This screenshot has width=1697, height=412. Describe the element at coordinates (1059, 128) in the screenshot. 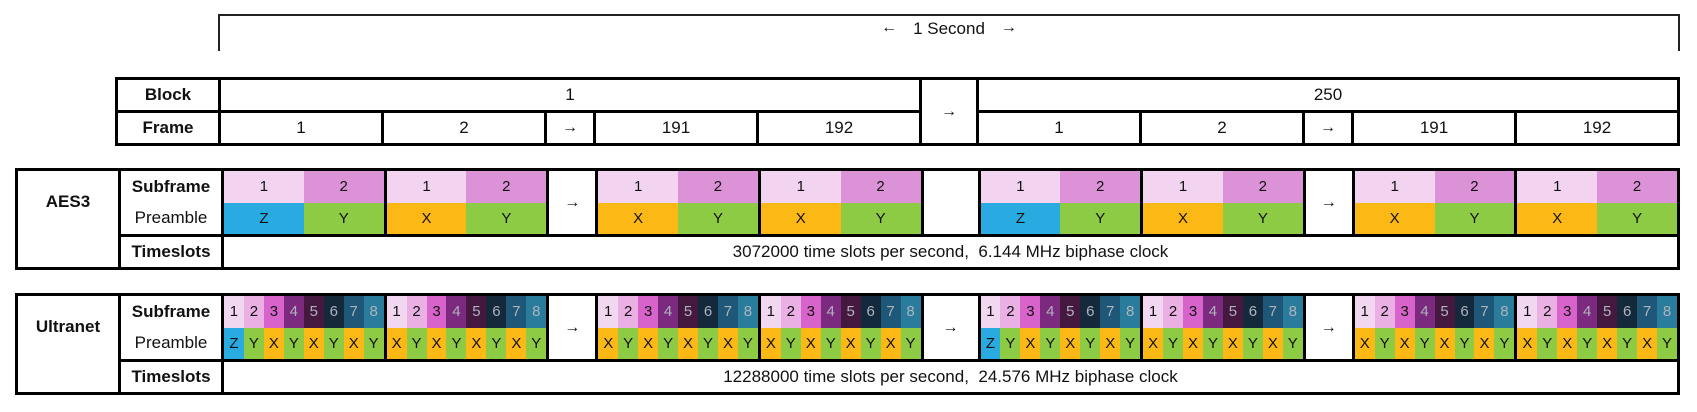

I see `frame-cell: 1` at that location.